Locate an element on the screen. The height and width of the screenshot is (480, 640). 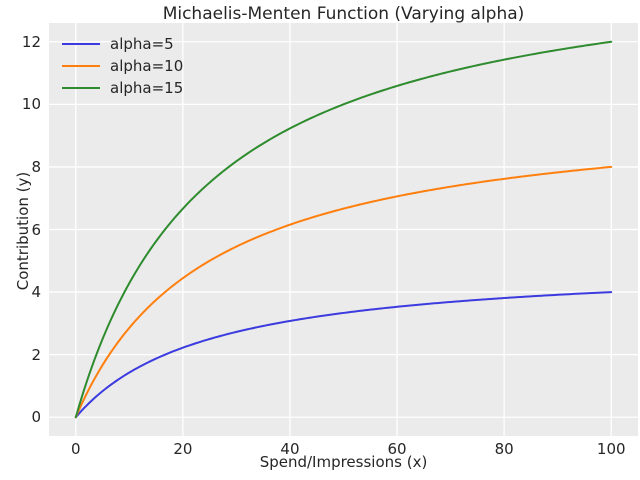
legend-label: alpha=15 is located at coordinates (147, 88).